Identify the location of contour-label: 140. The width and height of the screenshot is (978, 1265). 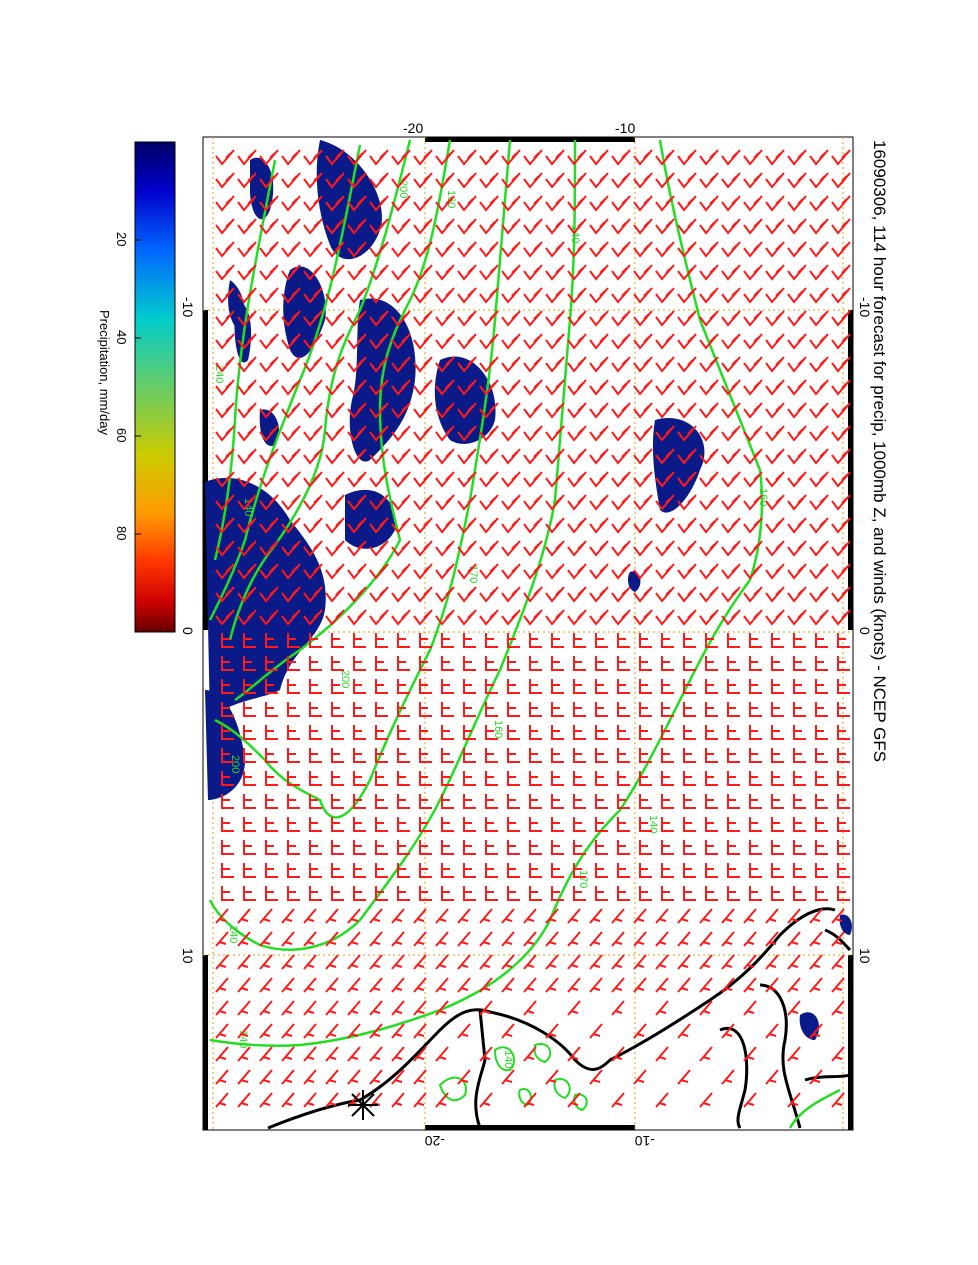
(653, 824).